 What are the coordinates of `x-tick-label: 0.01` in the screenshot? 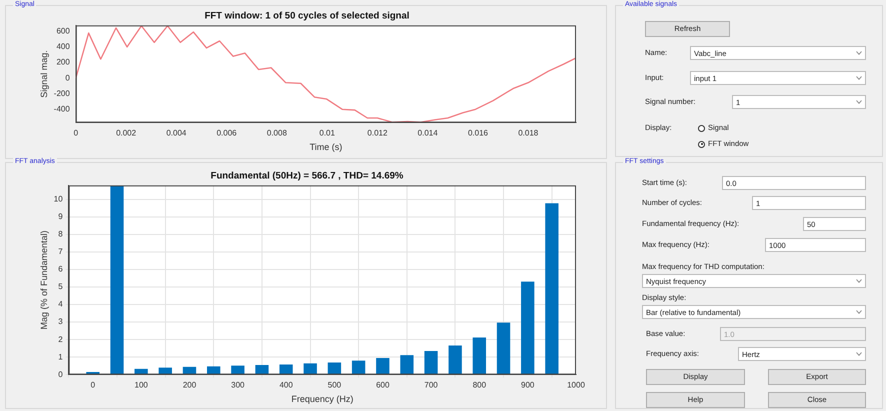 It's located at (327, 133).